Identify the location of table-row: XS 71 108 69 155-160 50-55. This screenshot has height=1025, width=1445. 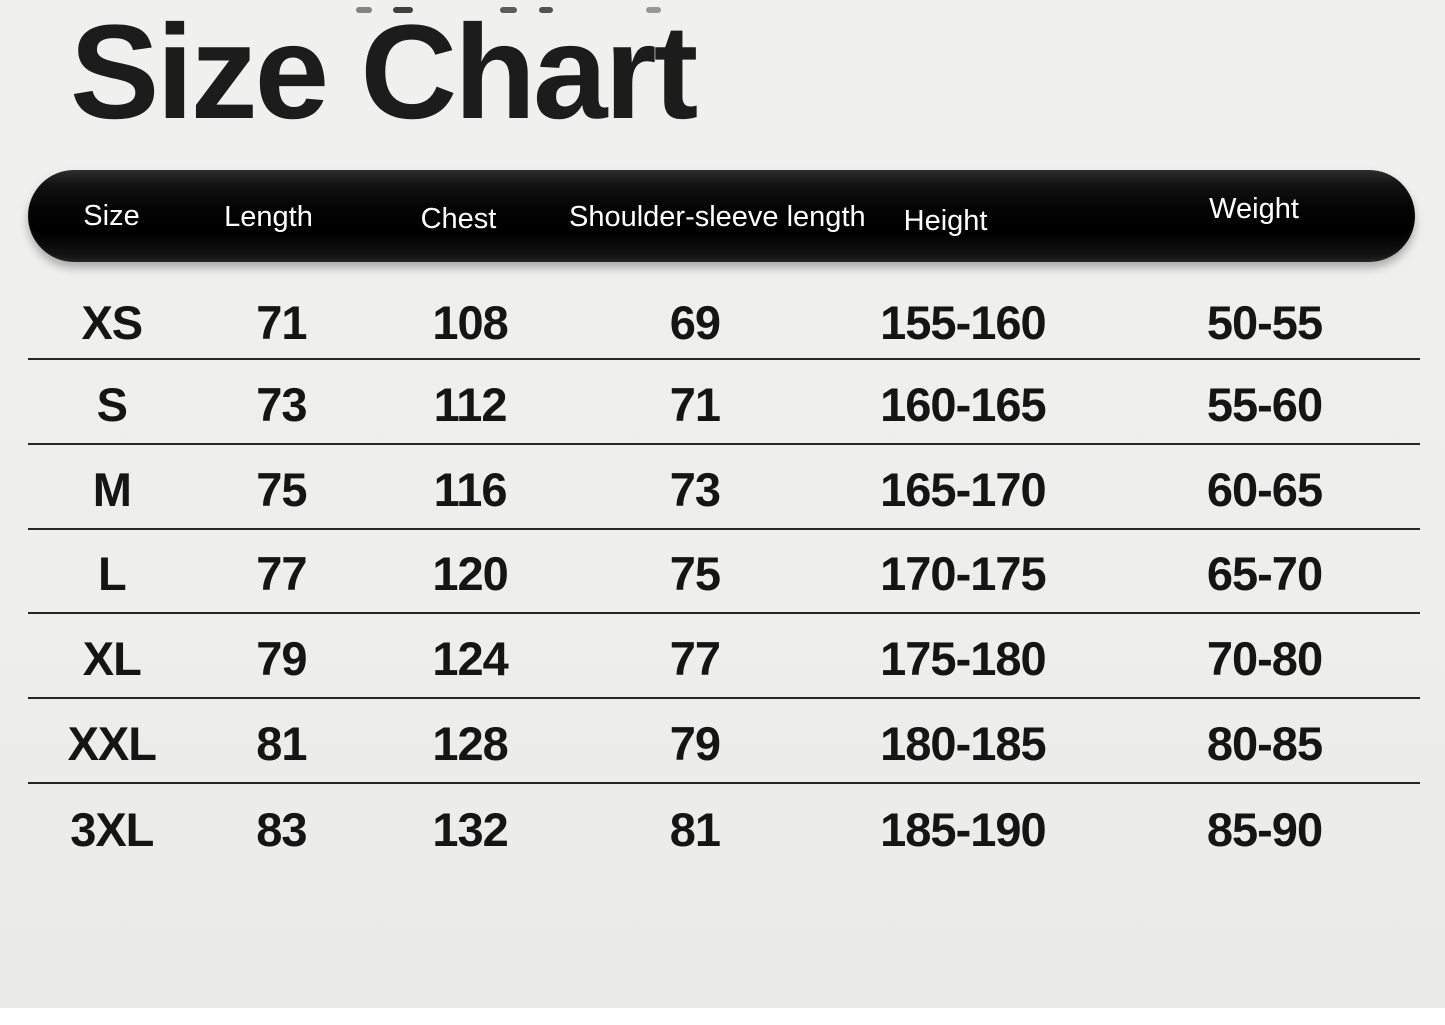
(724, 312).